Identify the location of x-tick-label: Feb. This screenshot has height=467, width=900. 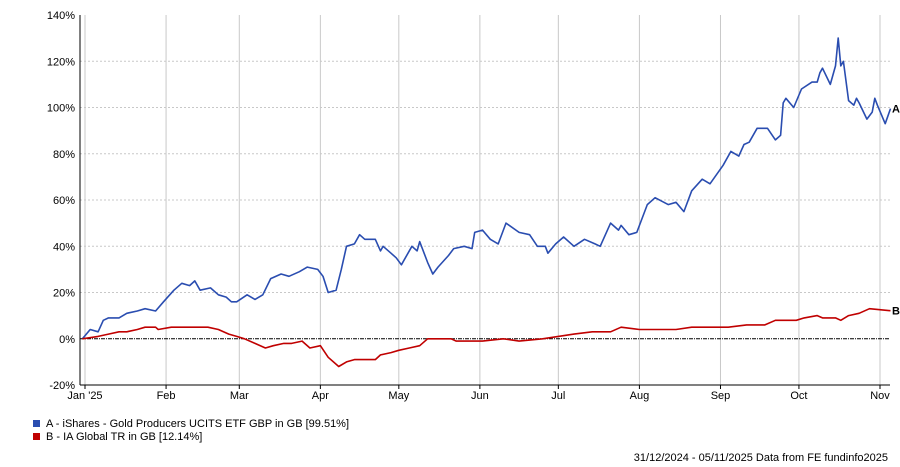
(166, 396).